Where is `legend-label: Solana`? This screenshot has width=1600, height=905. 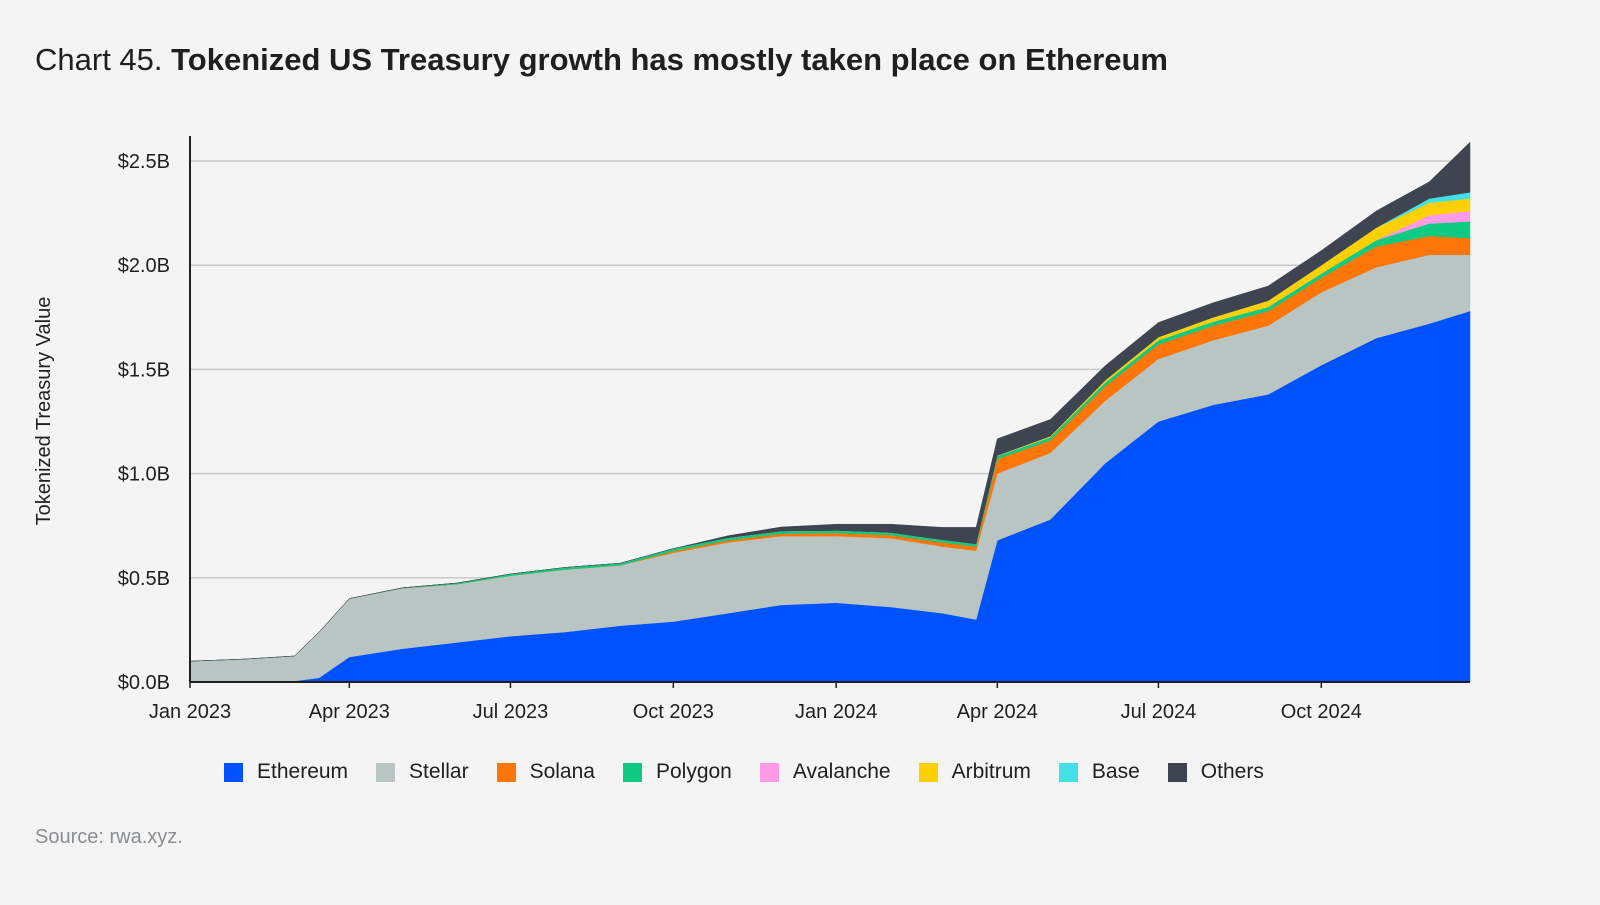
legend-label: Solana is located at coordinates (562, 771).